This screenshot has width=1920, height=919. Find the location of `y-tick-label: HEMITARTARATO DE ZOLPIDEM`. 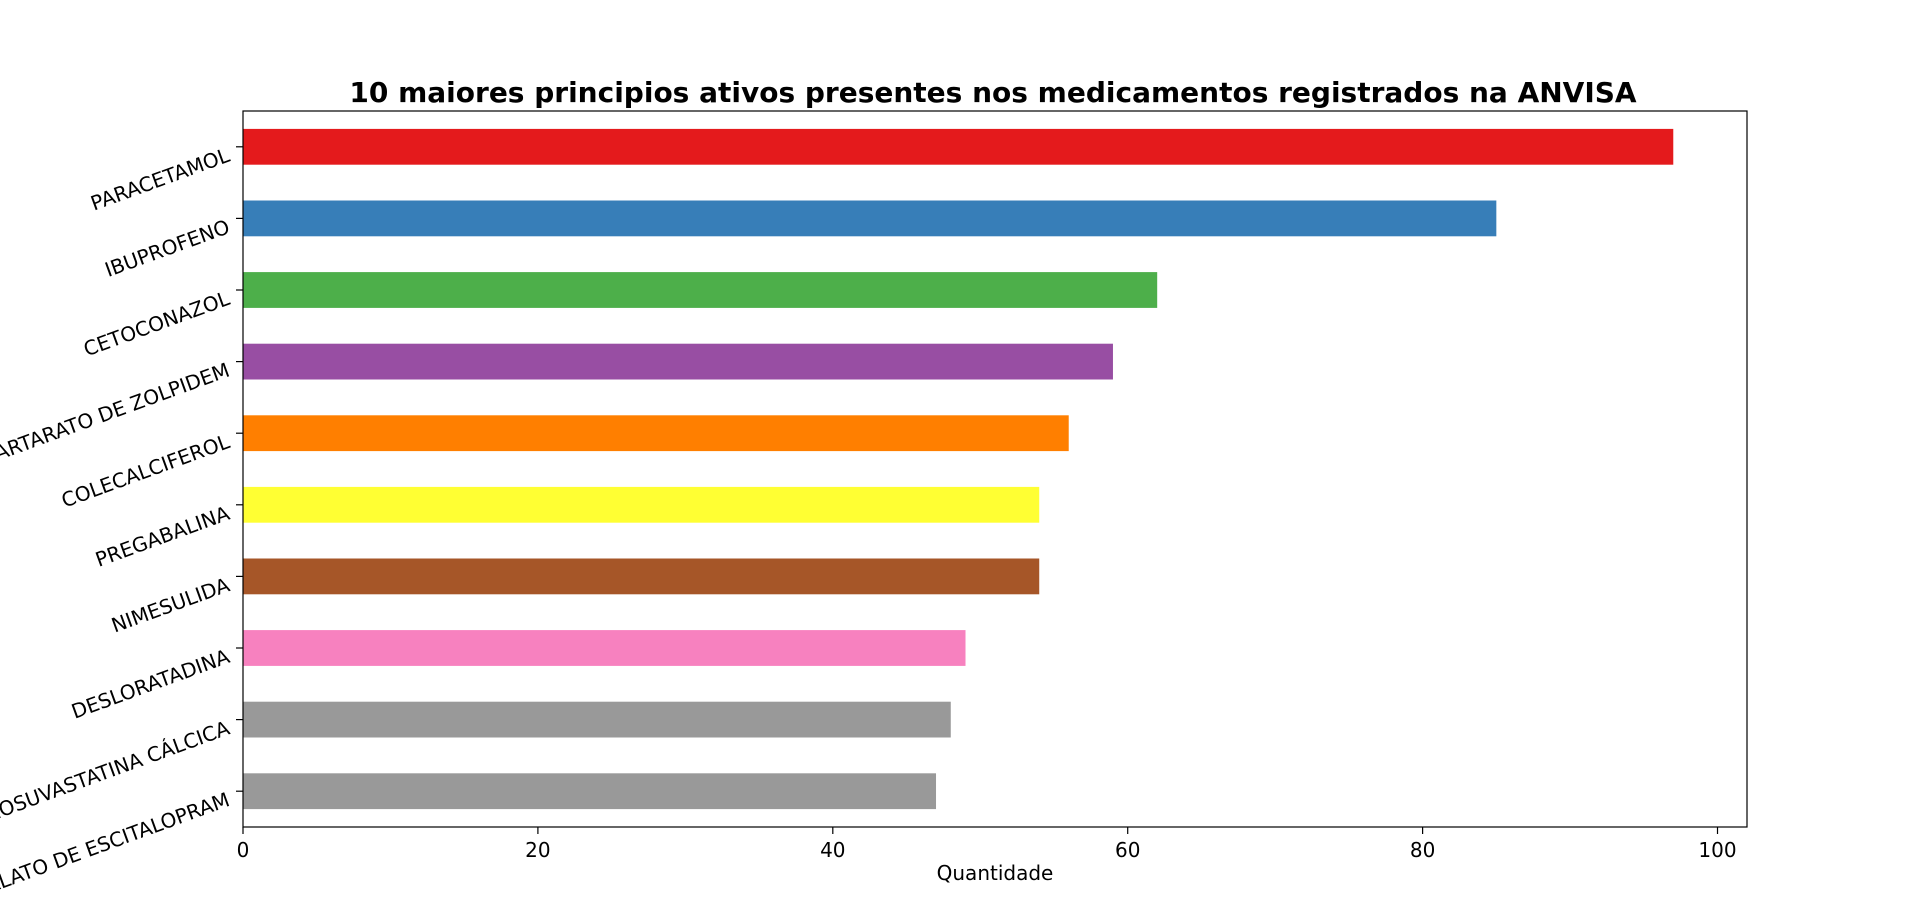

y-tick-label: HEMITARTARATO DE ZOLPIDEM is located at coordinates (116, 422).